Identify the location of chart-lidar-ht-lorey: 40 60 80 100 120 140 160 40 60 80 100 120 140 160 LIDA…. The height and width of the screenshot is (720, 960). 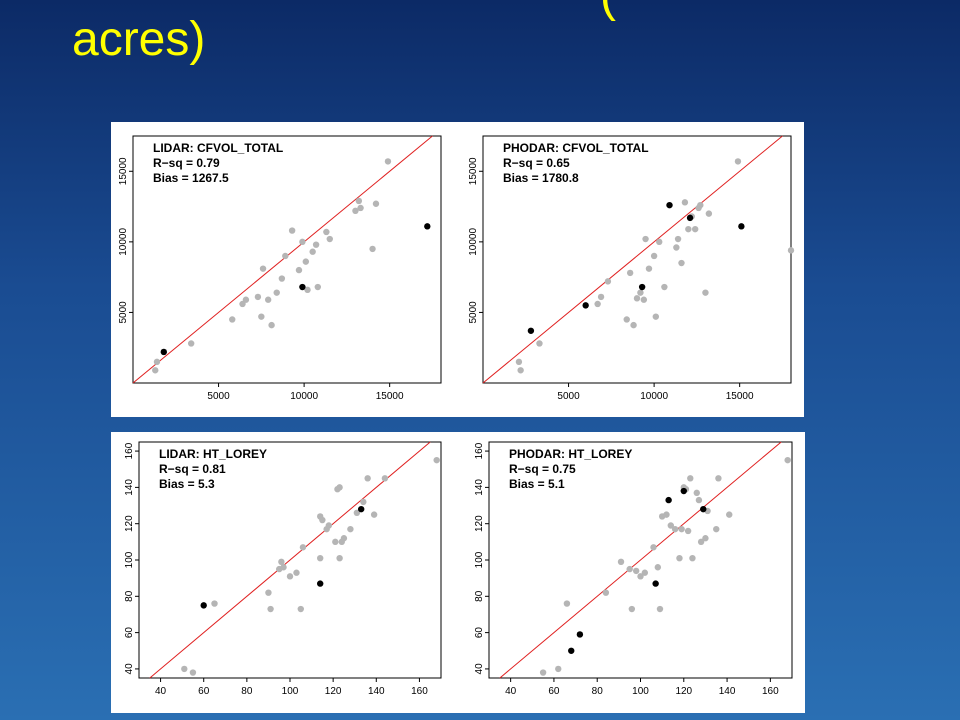
(283, 569).